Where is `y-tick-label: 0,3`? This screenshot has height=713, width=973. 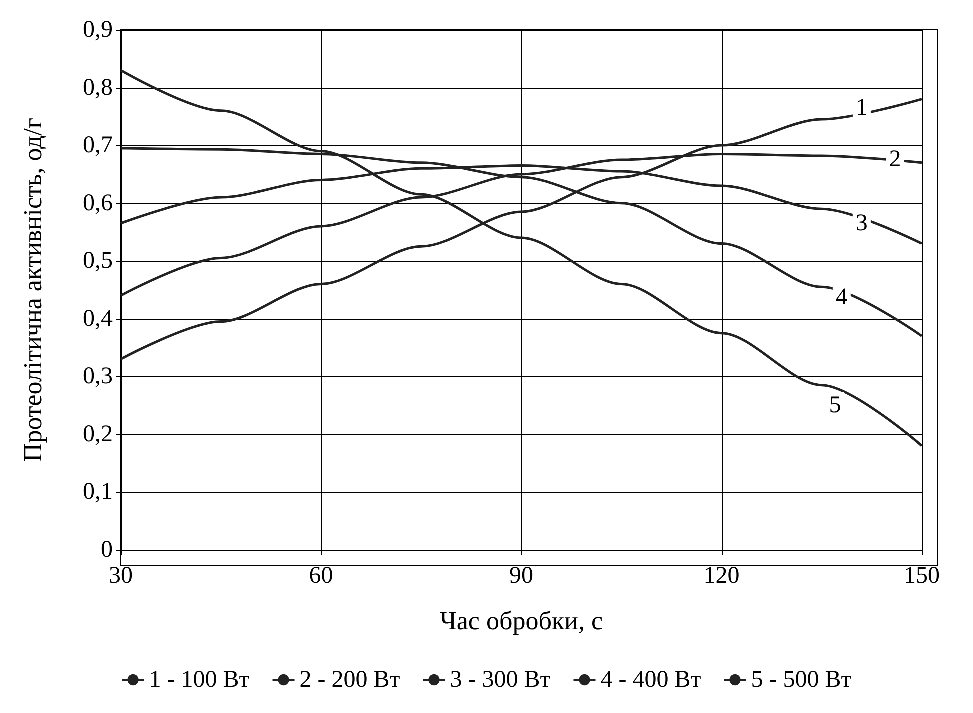 y-tick-label: 0,3 is located at coordinates (98, 377).